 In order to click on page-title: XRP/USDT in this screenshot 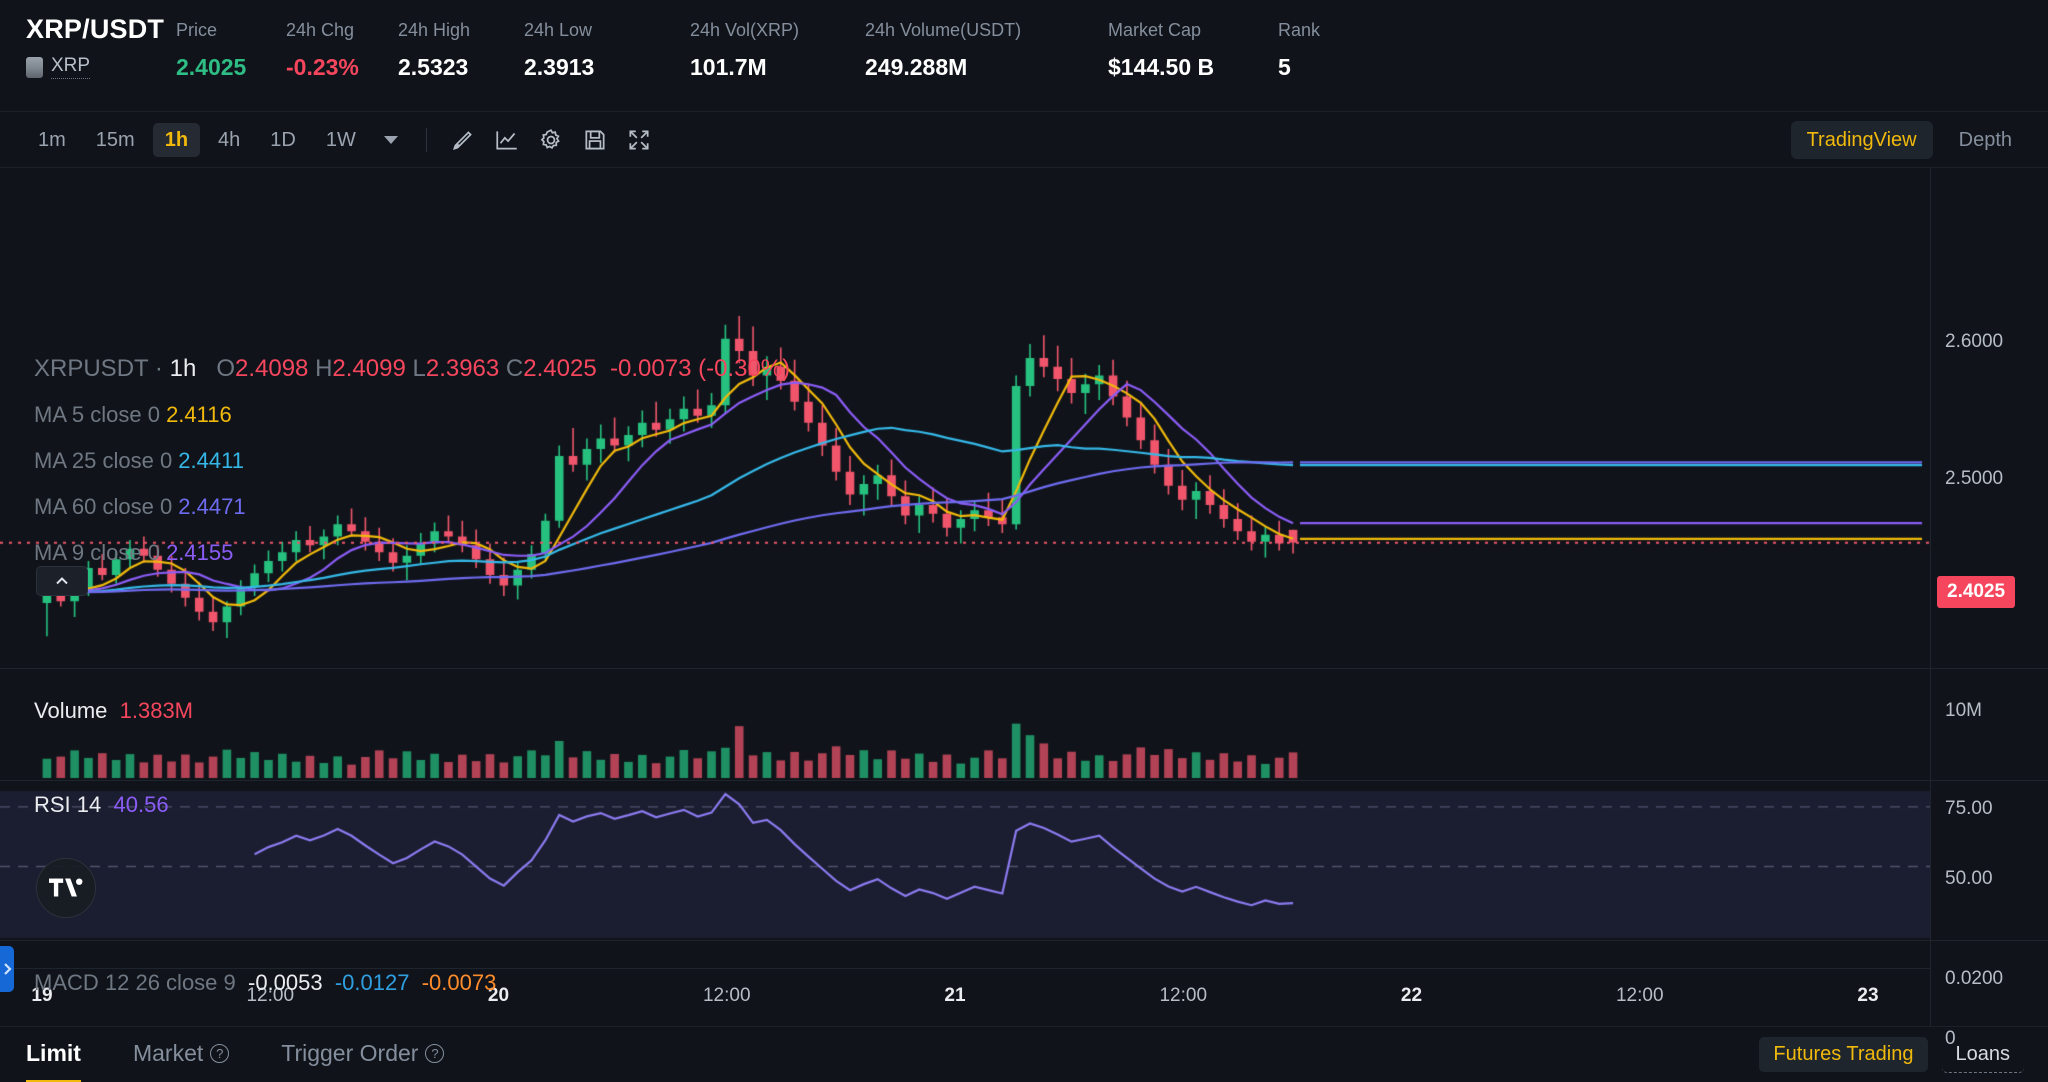, I will do `click(95, 29)`.